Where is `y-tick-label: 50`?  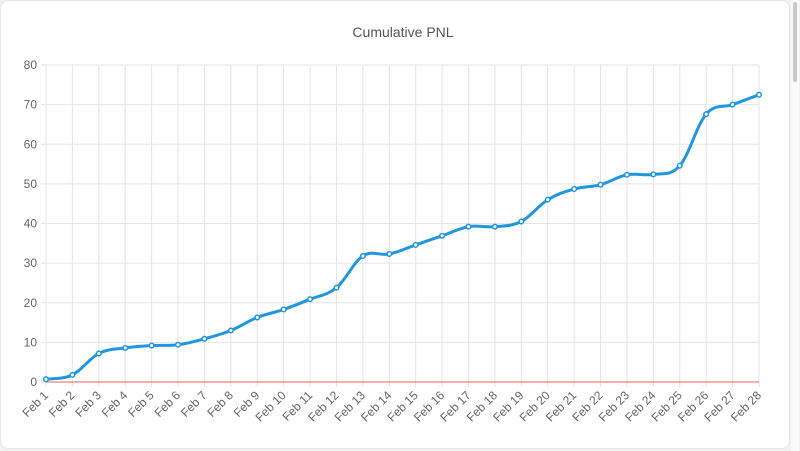 y-tick-label: 50 is located at coordinates (31, 184).